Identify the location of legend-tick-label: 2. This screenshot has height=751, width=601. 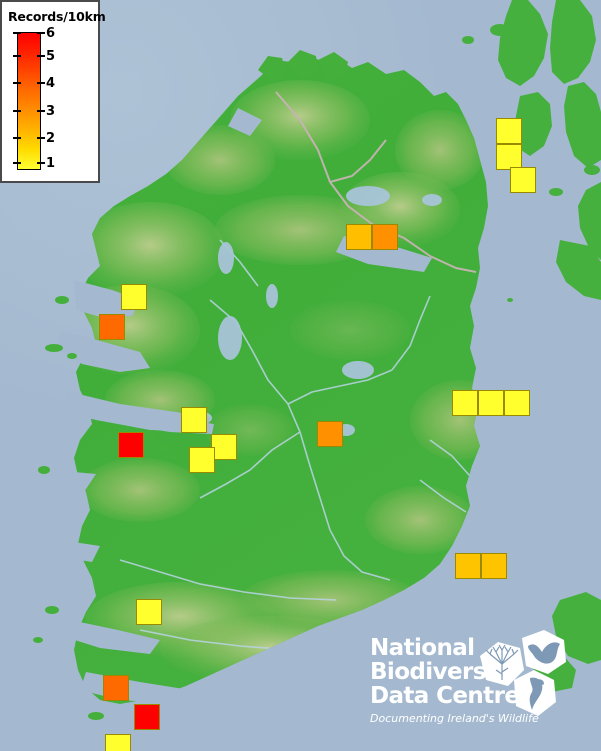
(51, 138).